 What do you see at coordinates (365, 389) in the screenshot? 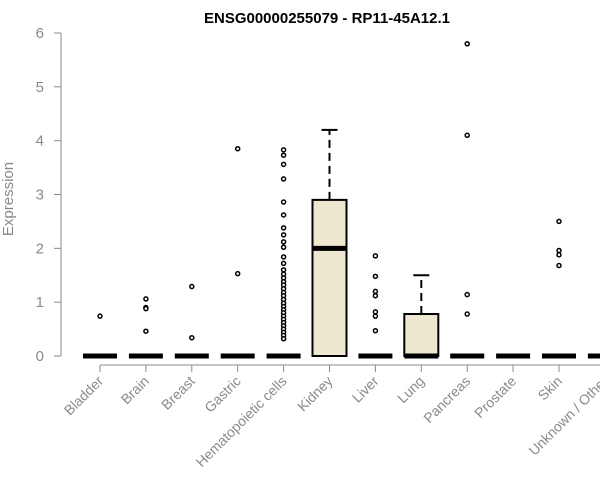
I see `x-tick-label: Liver` at bounding box center [365, 389].